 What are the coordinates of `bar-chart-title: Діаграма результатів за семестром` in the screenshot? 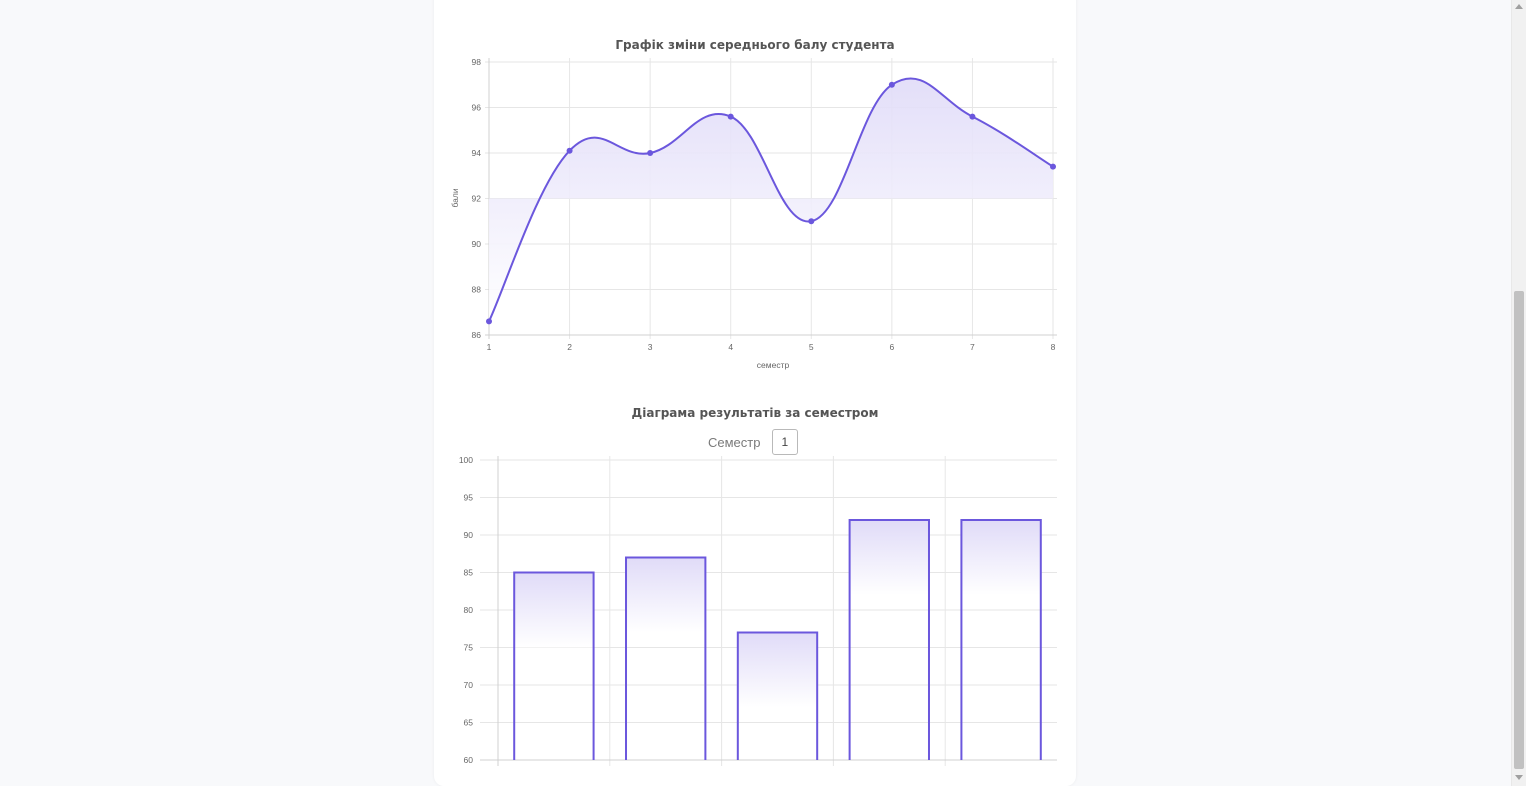 It's located at (755, 413).